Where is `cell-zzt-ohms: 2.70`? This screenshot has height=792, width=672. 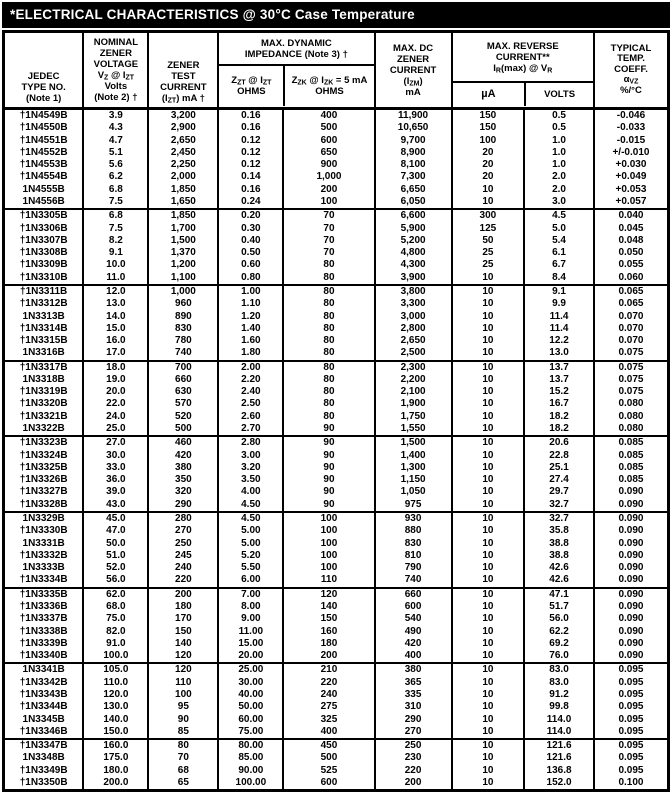
cell-zzt-ohms: 2.70 is located at coordinates (251, 430).